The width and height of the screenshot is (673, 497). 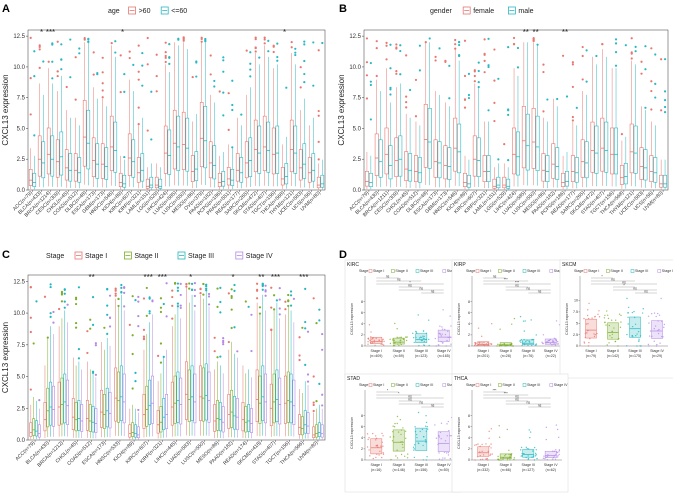 What do you see at coordinates (162, 277) in the screenshot?
I see `significance-mark: ***` at bounding box center [162, 277].